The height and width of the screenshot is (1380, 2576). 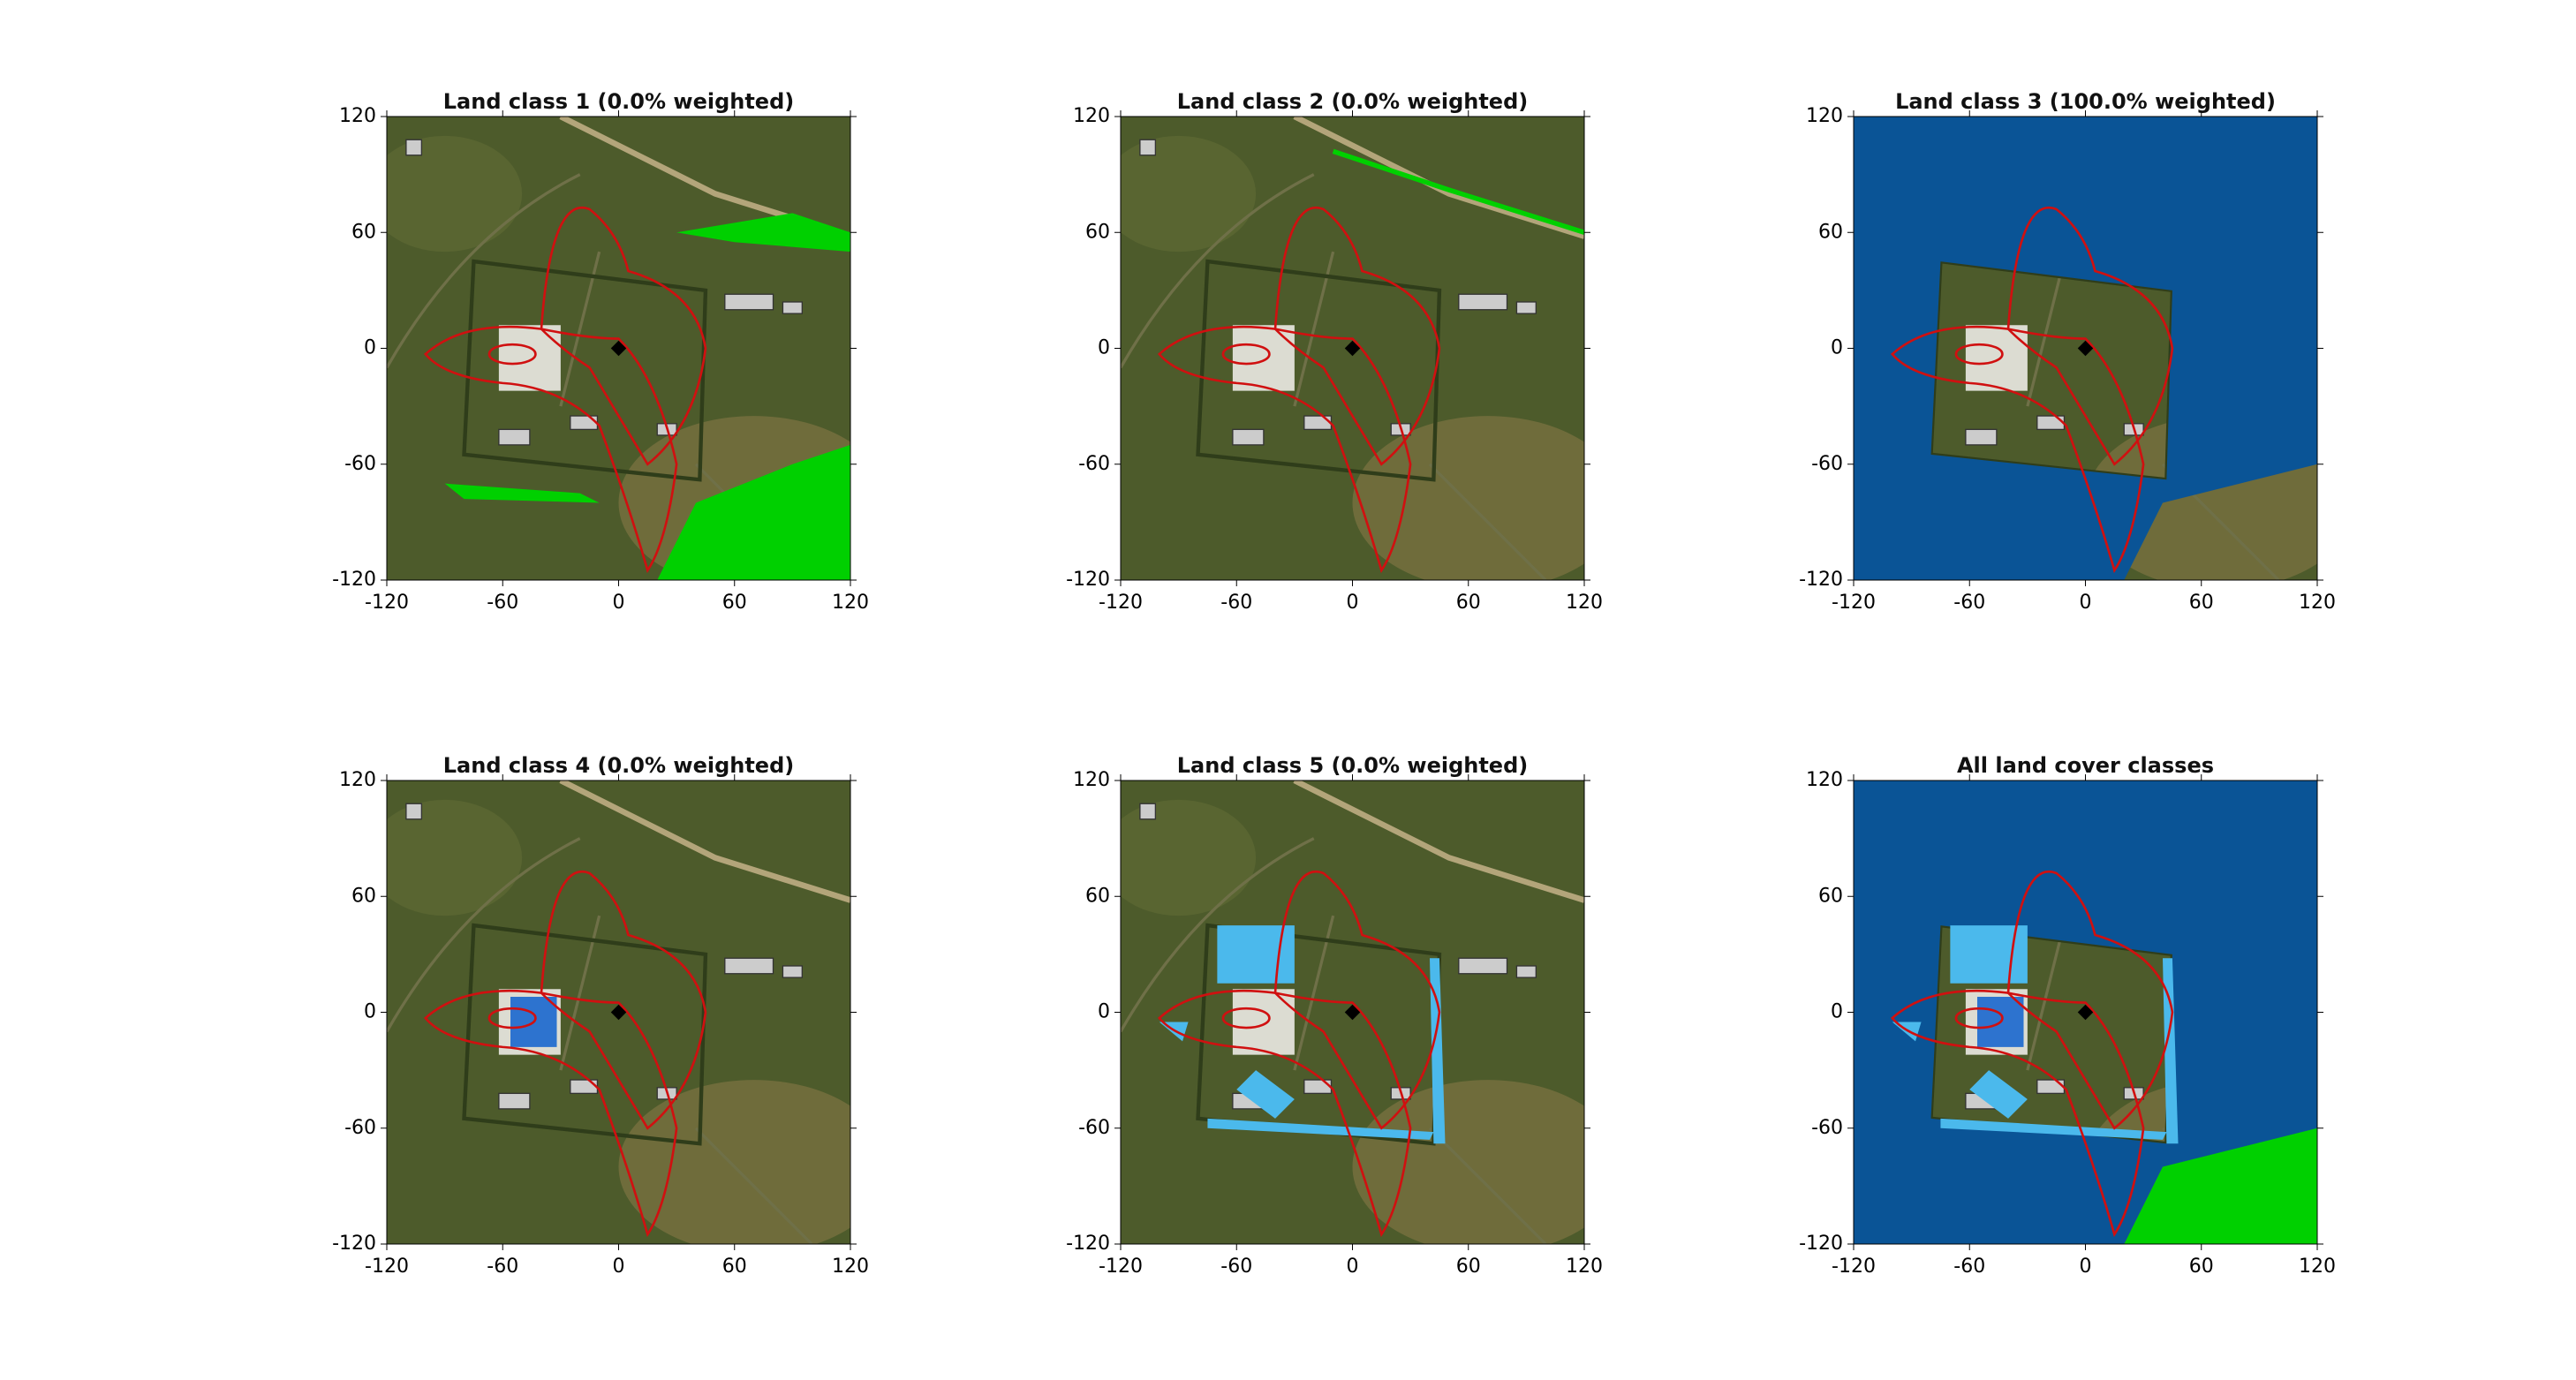 What do you see at coordinates (2085, 101) in the screenshot?
I see `panel-title: Land class 3 (100.0% weighted)` at bounding box center [2085, 101].